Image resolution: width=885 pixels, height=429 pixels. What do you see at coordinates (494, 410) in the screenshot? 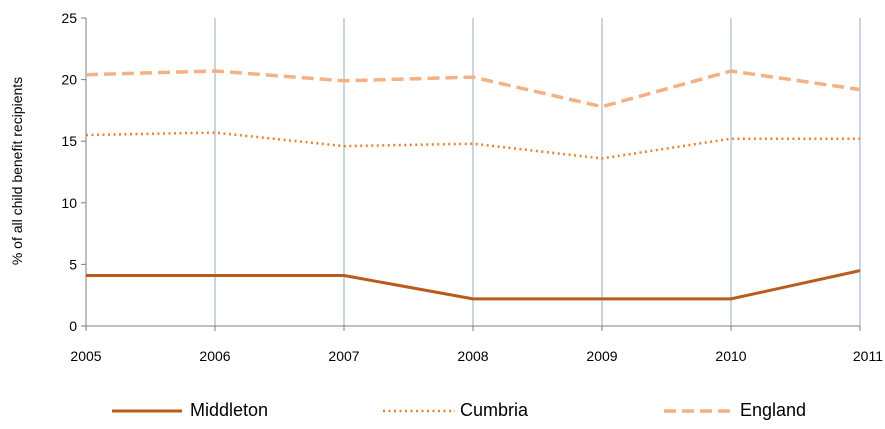
I see `legend-label-cumbria: Cumbria` at bounding box center [494, 410].